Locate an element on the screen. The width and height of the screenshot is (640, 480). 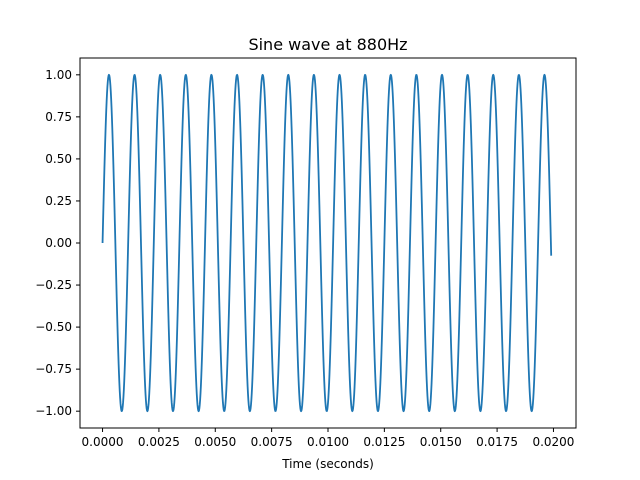
x-tick-label: 0.0150 is located at coordinates (441, 442).